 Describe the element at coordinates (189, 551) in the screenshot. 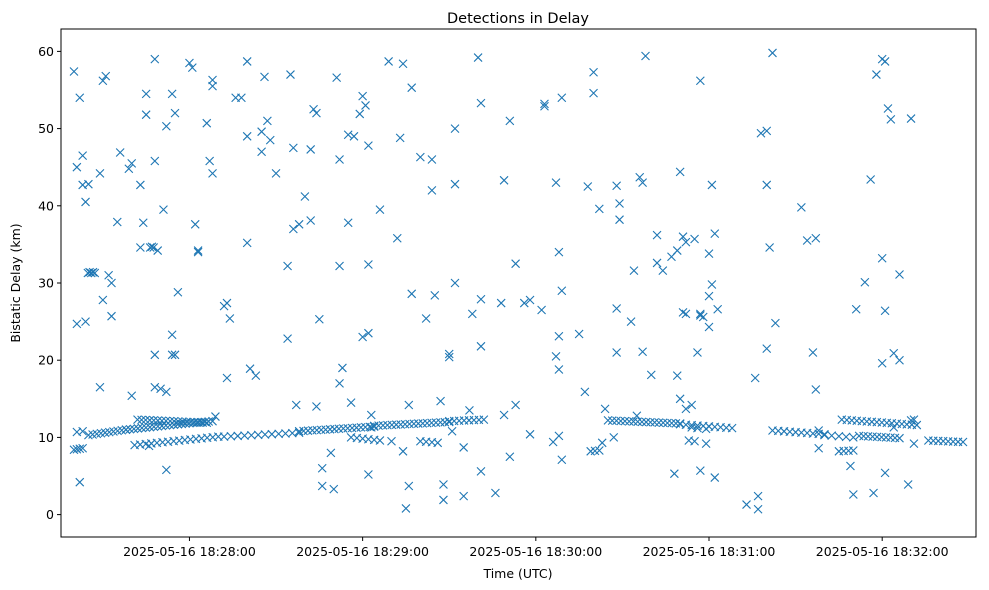

I see `x-tick-label-0: 2025-05-16 18:28:00` at that location.